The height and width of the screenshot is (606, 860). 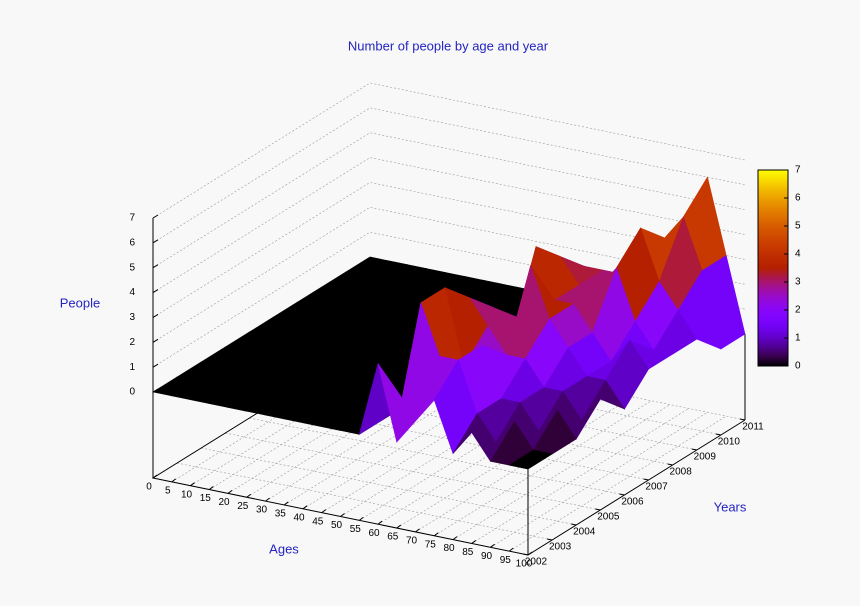 I want to click on x-tick-label: 75, so click(x=431, y=544).